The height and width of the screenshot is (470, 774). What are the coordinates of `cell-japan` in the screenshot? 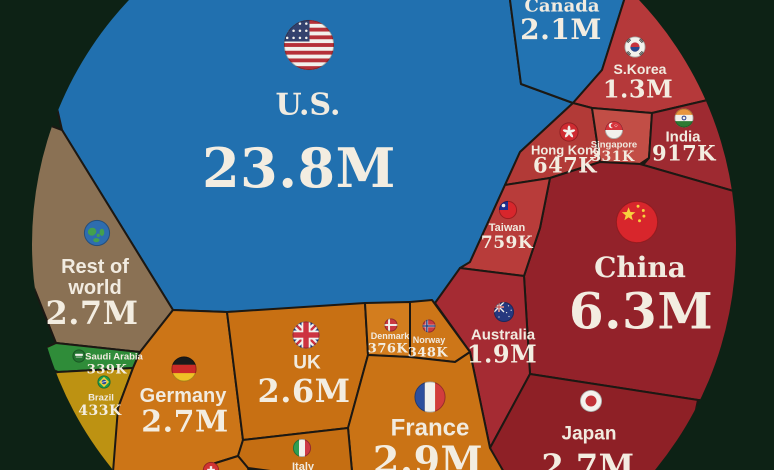 It's located at (594, 421).